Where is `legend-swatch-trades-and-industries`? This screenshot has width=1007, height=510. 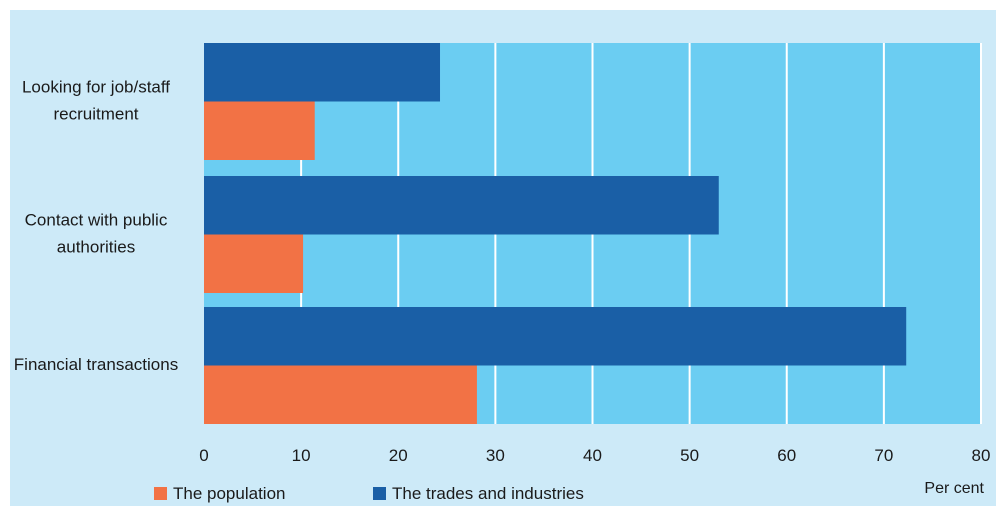 legend-swatch-trades-and-industries is located at coordinates (379, 493).